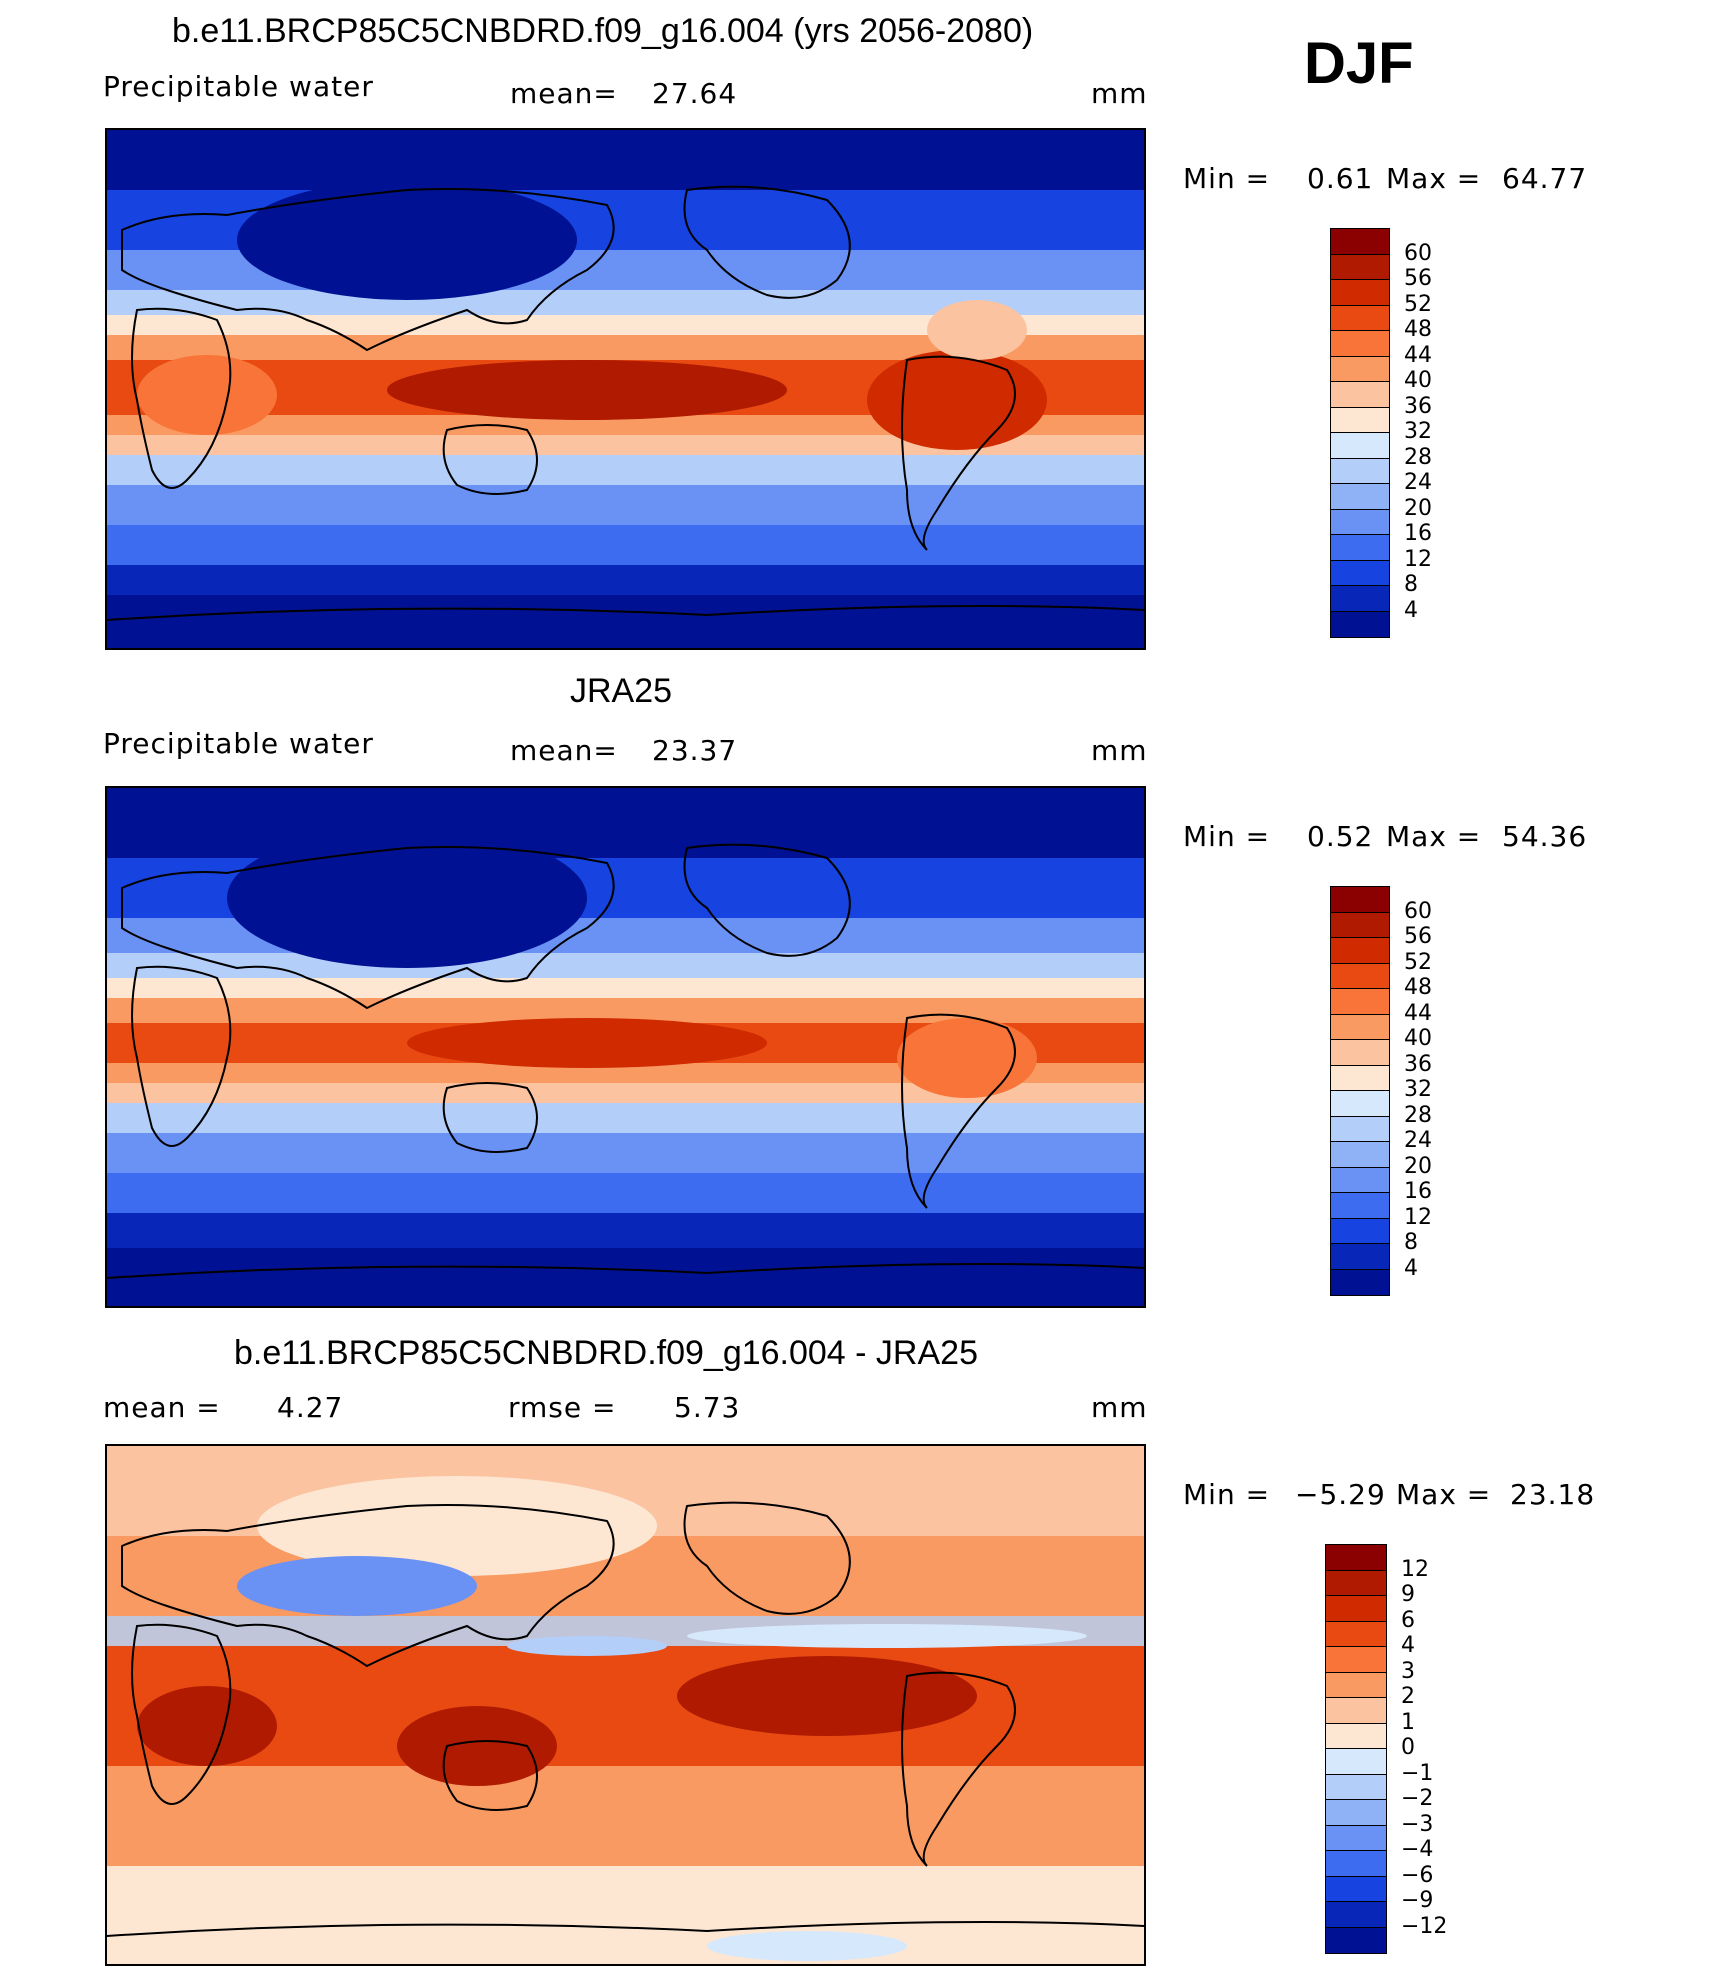 The width and height of the screenshot is (1710, 1986). Describe the element at coordinates (162, 1407) in the screenshot. I see `panel-3-mean-label: mean =` at that location.